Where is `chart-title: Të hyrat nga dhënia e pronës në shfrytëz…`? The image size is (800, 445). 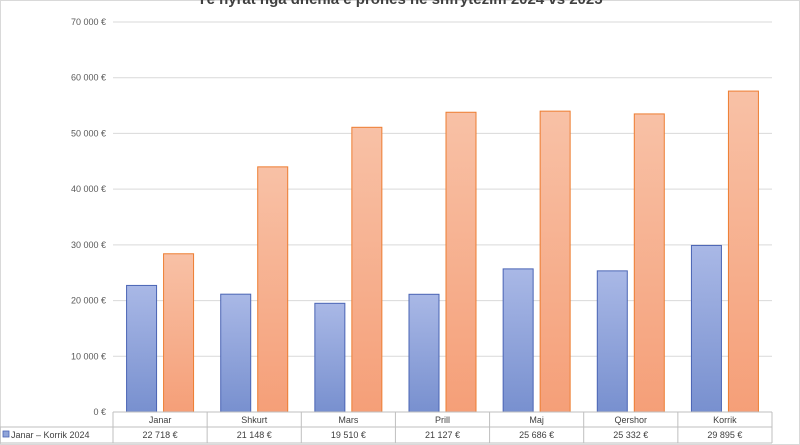 chart-title: Të hyrat nga dhënia e pronës në shfrytëz… is located at coordinates (400, 4).